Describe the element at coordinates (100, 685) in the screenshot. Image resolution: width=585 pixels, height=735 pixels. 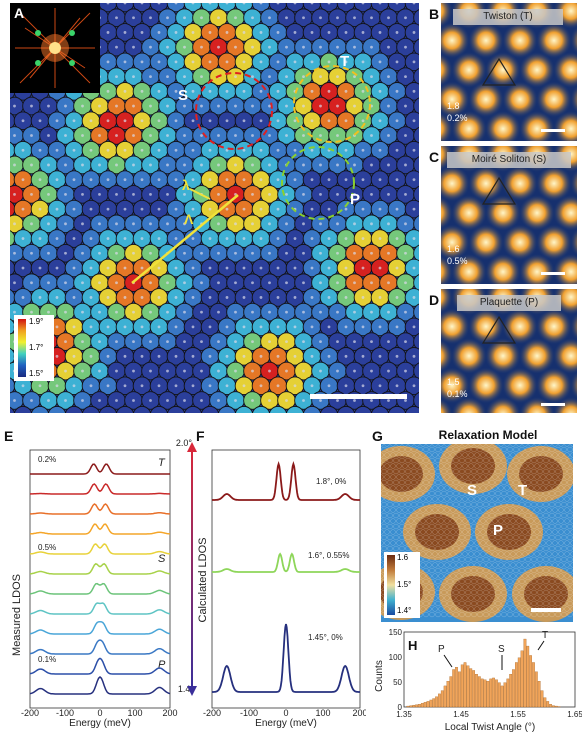
I see `measured-ldos-curve` at that location.